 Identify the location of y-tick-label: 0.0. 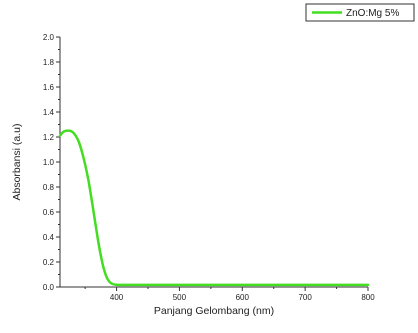
(49, 287).